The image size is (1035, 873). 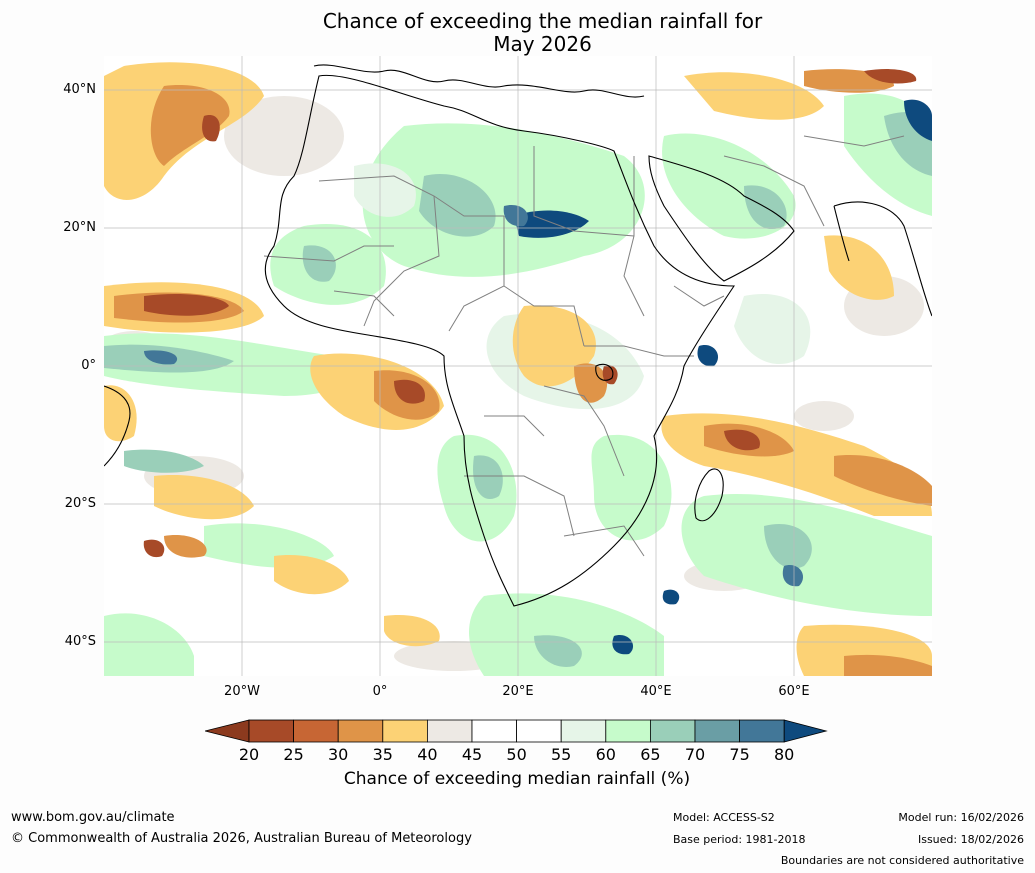 What do you see at coordinates (338, 754) in the screenshot?
I see `colorbar-tick-label: 30` at bounding box center [338, 754].